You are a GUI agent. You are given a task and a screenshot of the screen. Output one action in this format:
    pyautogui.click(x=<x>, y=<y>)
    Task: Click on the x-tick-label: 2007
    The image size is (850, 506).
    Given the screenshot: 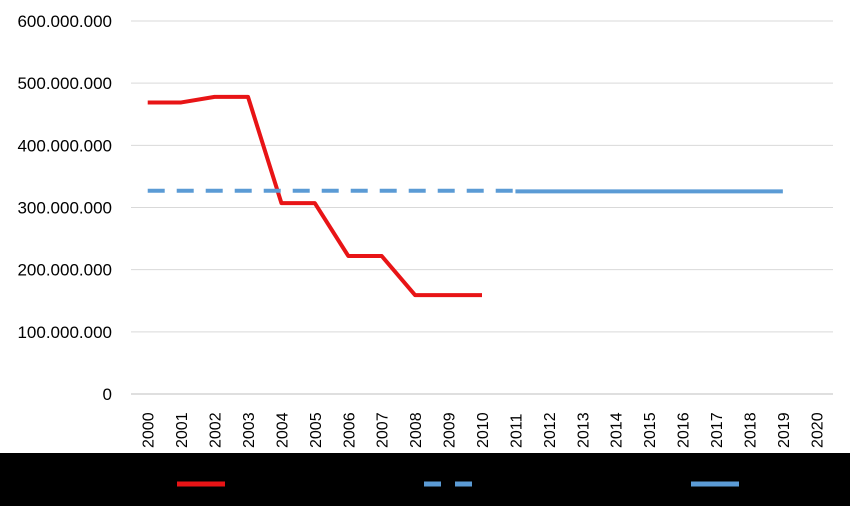 What is the action you would take?
    pyautogui.click(x=383, y=430)
    